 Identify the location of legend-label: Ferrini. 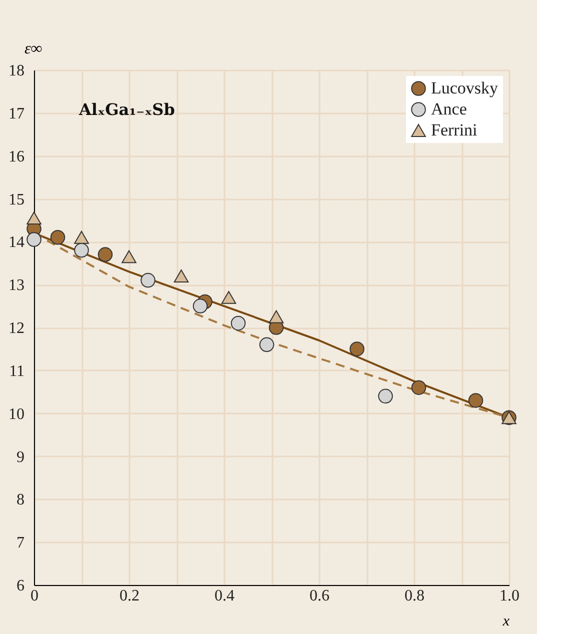
(454, 130).